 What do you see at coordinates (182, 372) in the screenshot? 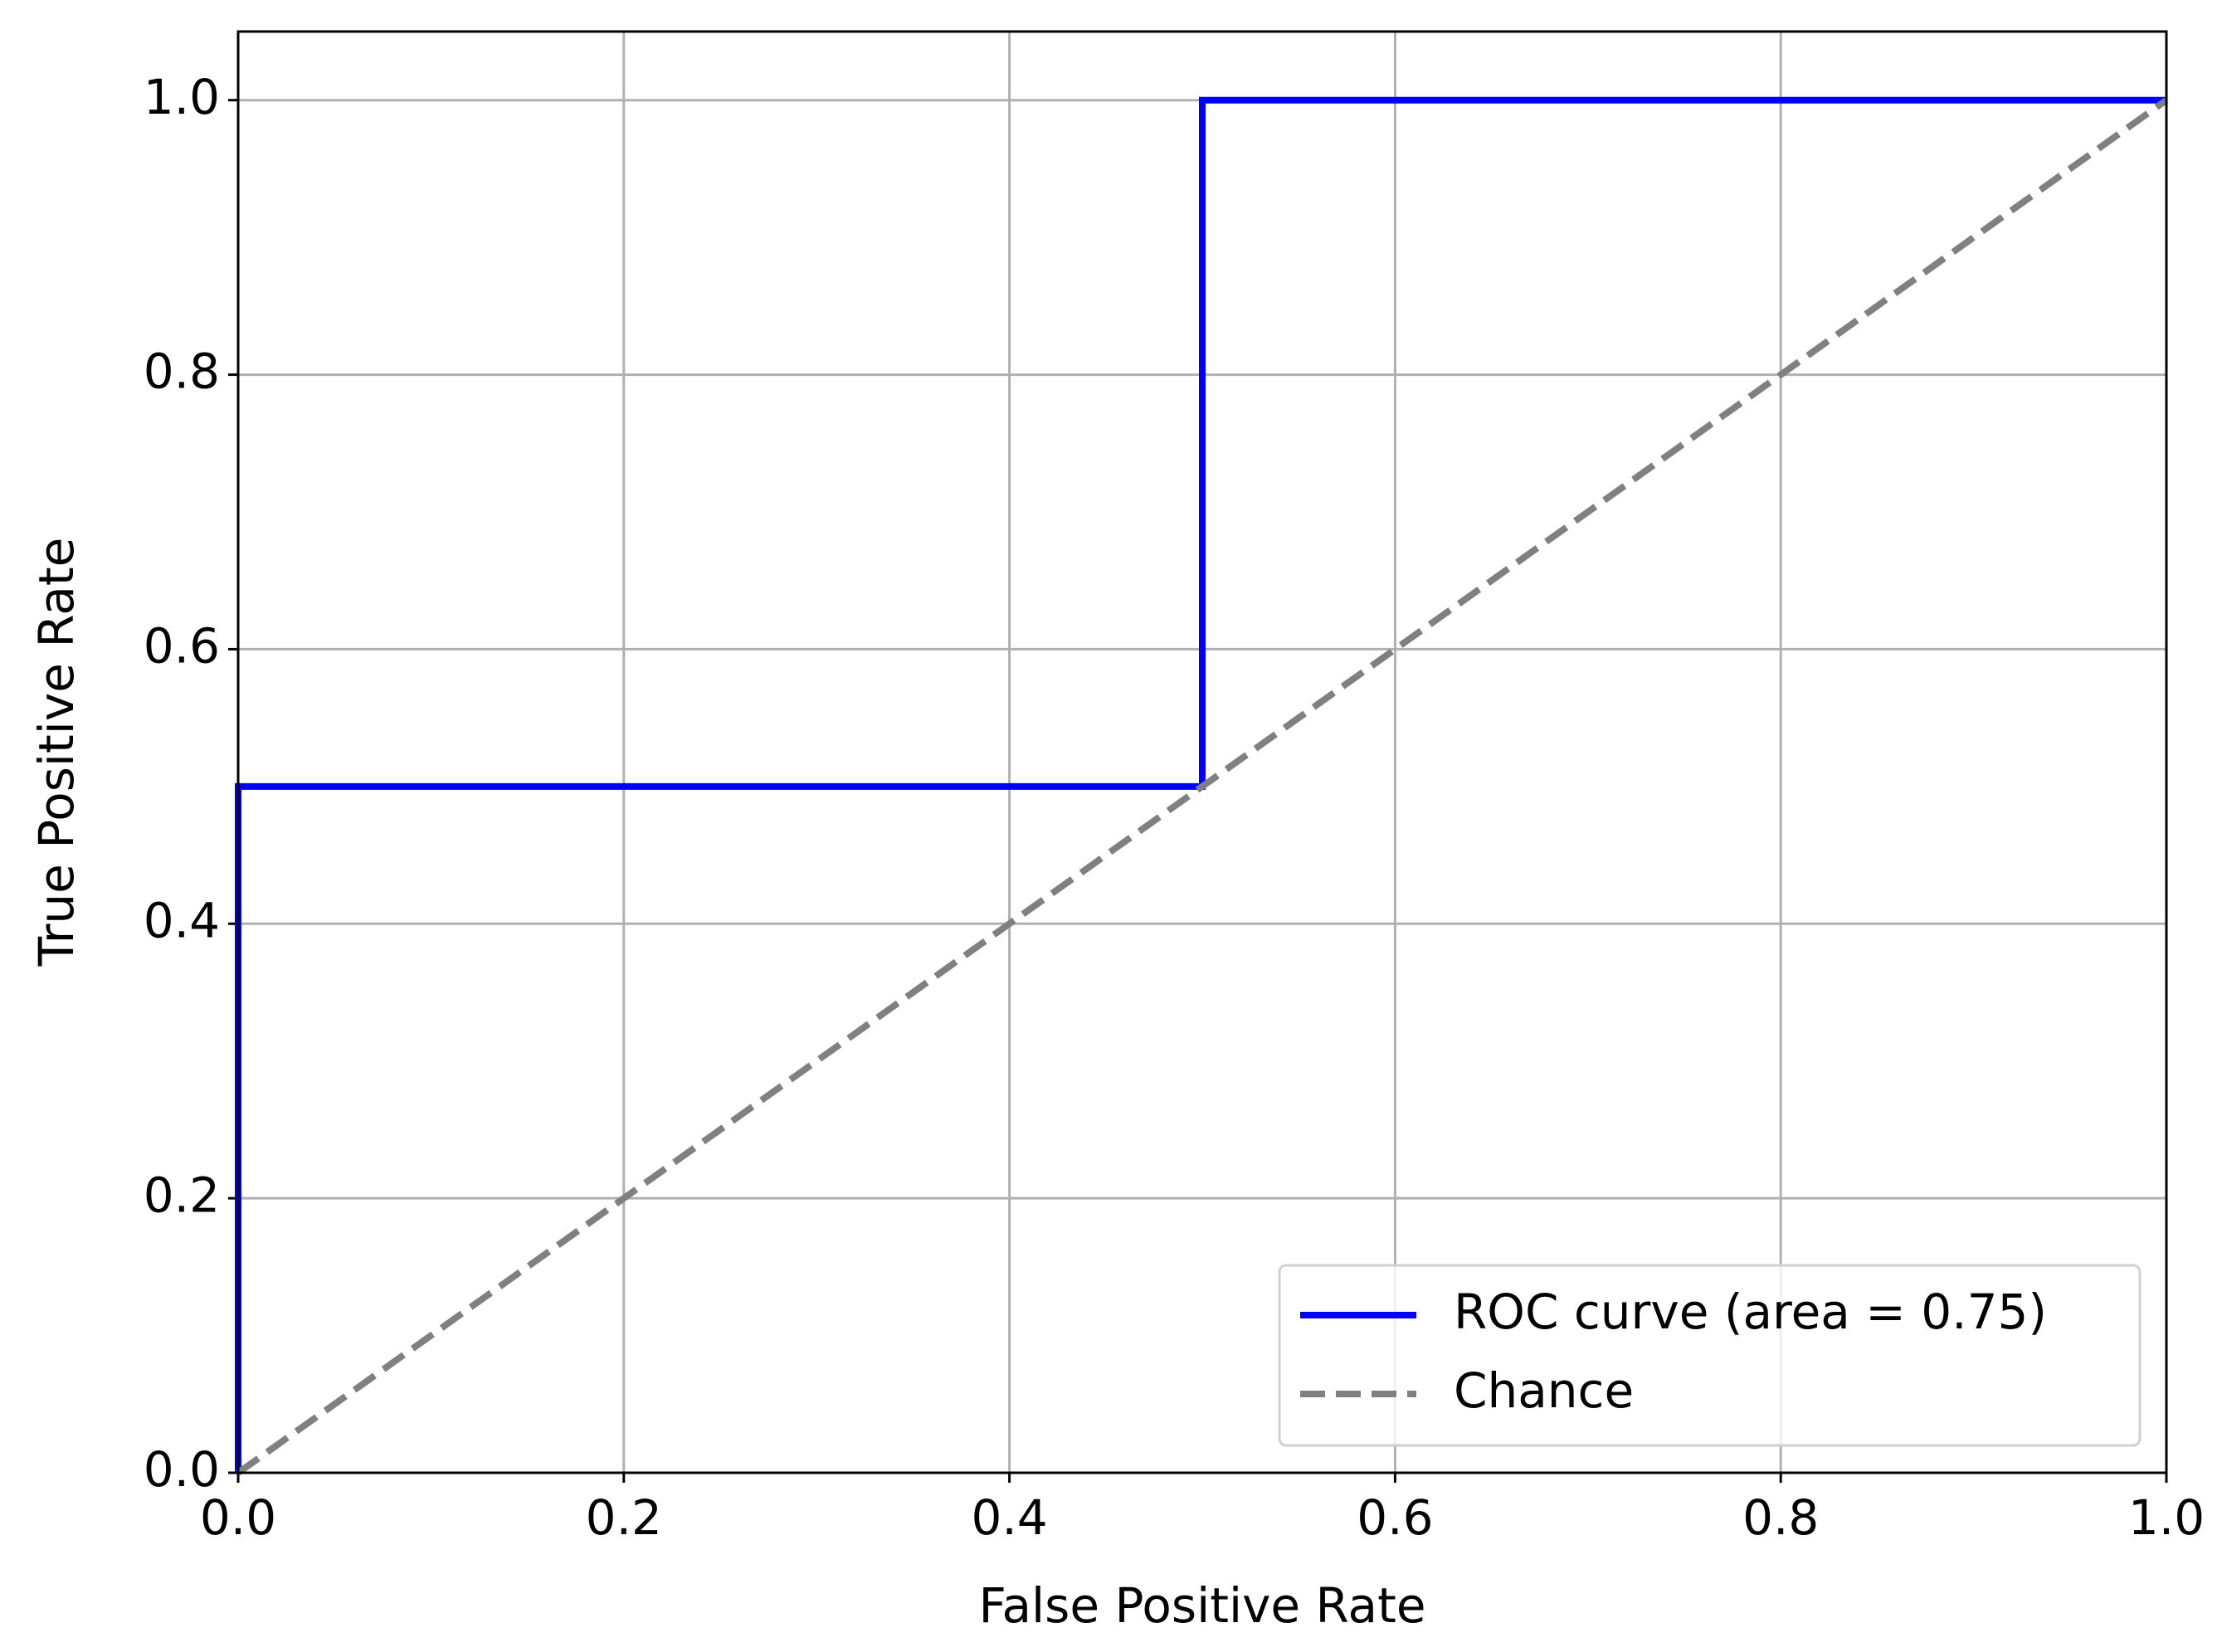
I see `y-tick-label: 0.8` at bounding box center [182, 372].